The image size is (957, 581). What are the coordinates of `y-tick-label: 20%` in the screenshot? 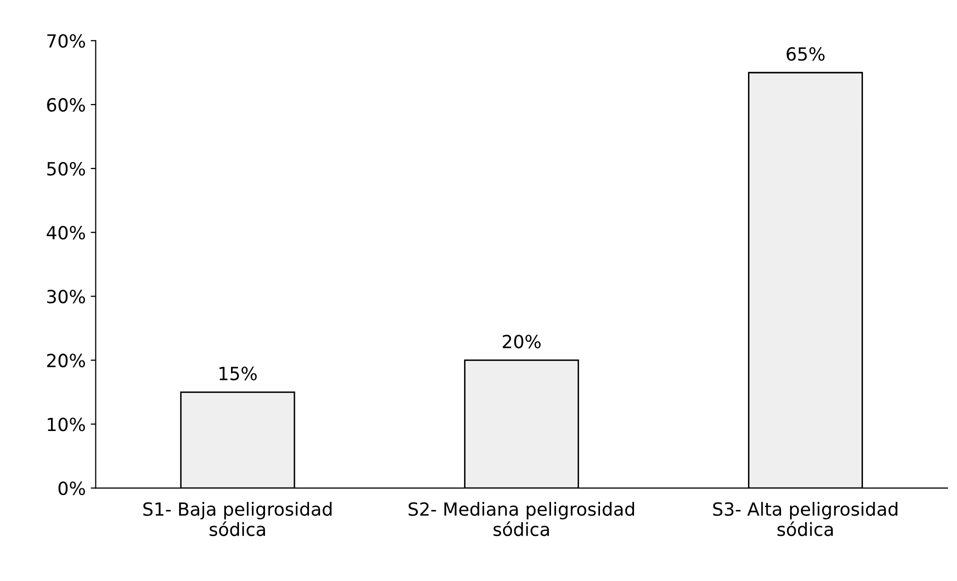 It's located at (66, 361).